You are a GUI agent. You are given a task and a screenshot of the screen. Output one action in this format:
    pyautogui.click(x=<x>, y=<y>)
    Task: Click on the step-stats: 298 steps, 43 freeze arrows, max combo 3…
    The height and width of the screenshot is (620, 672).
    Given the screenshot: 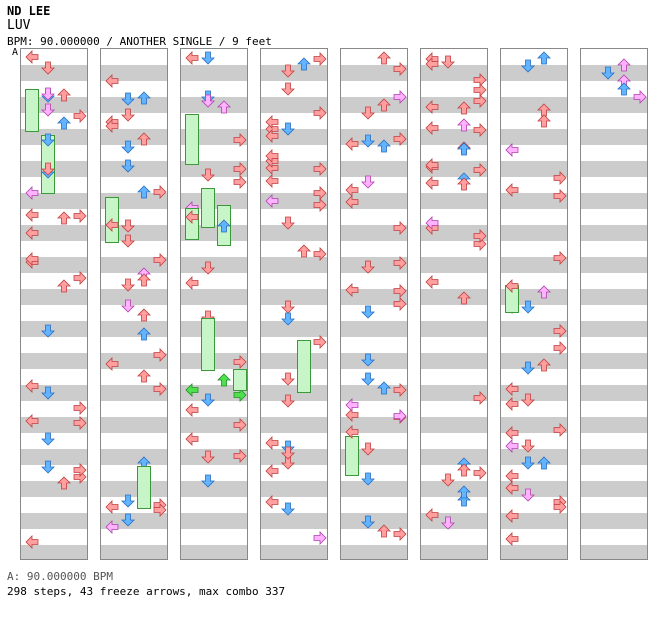 What is the action you would take?
    pyautogui.click(x=146, y=591)
    